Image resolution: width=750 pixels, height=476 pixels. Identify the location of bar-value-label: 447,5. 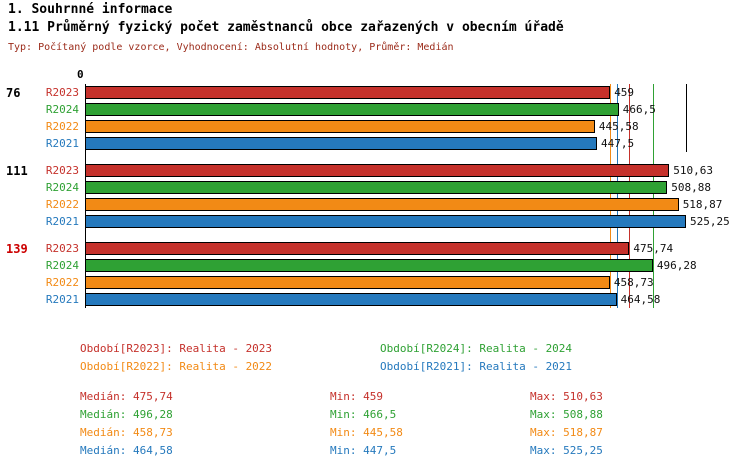
(618, 143).